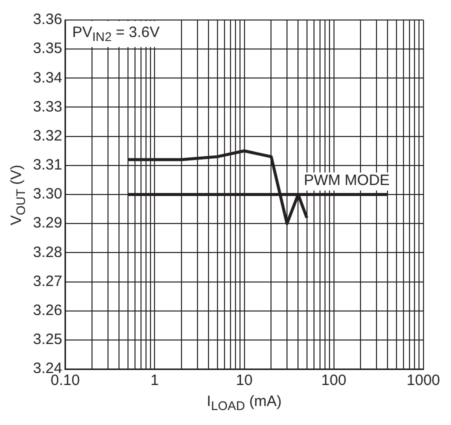  I want to click on y-tick-label: 3.36, so click(47, 19).